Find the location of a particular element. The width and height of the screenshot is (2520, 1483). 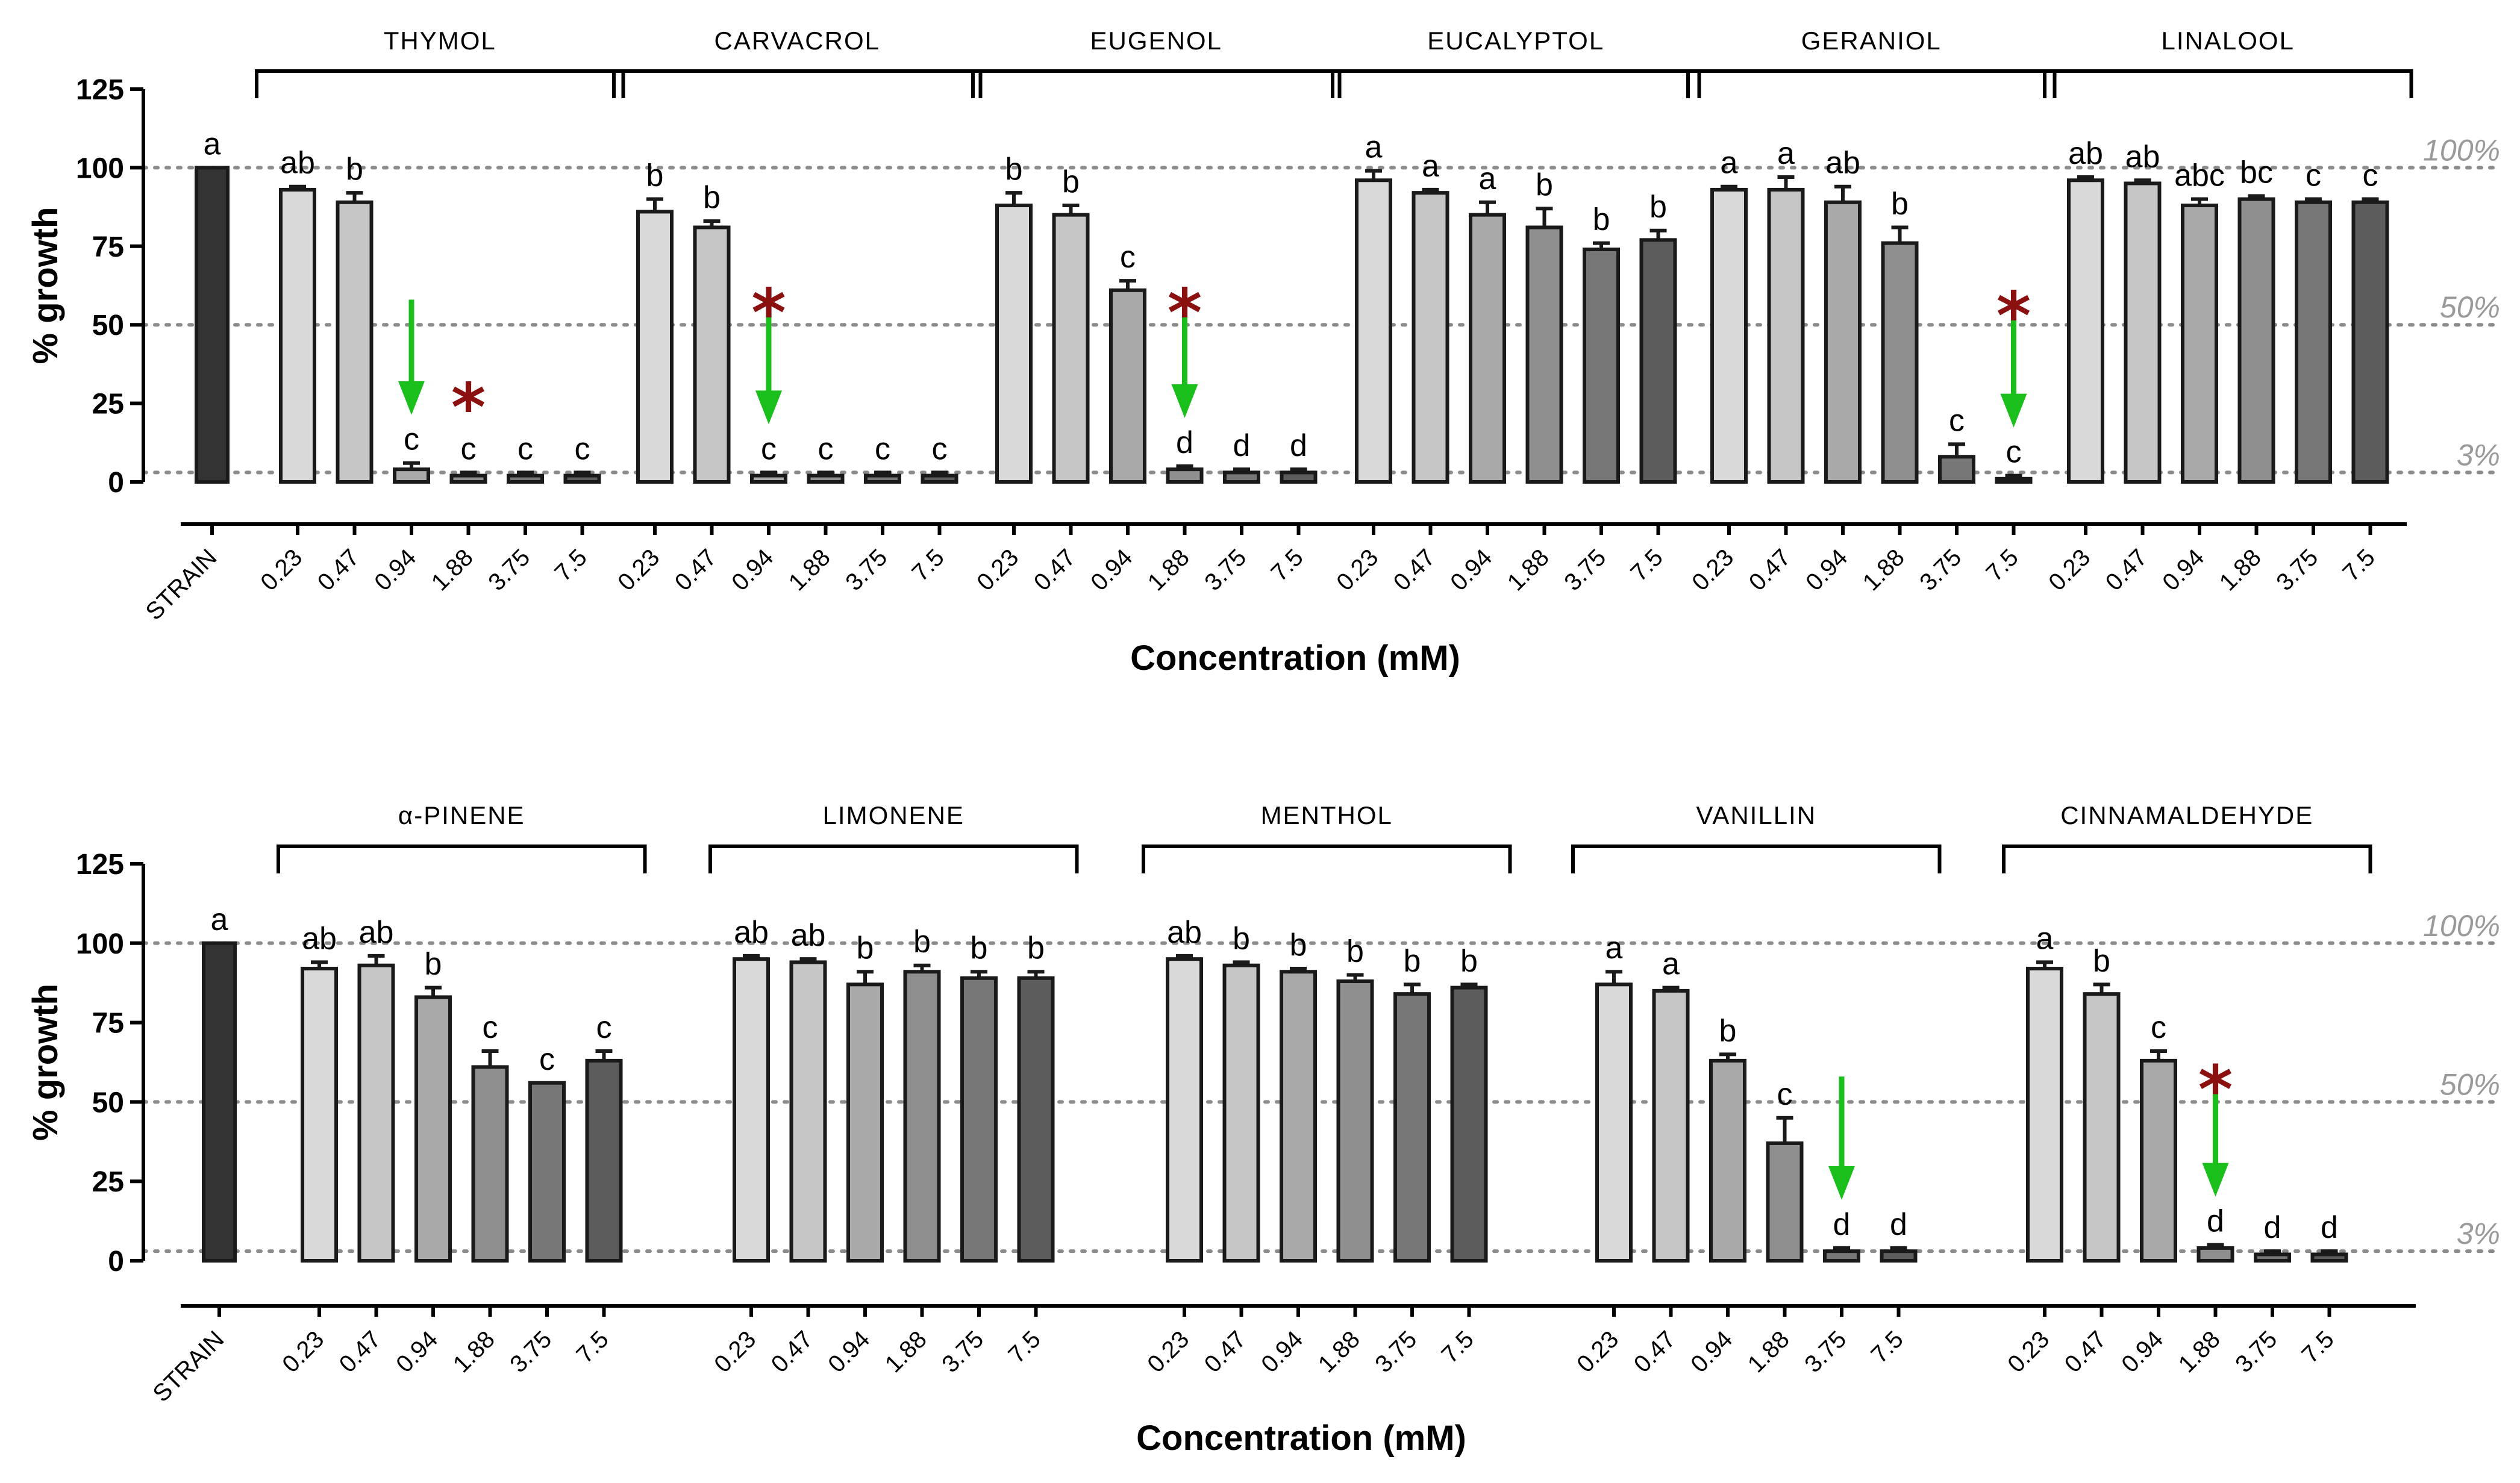

group-label: CARVACROL is located at coordinates (797, 41).